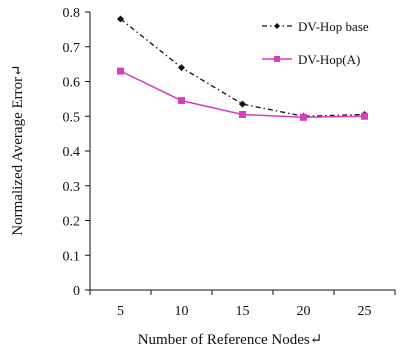 The height and width of the screenshot is (357, 409). Describe the element at coordinates (72, 117) in the screenshot. I see `y-tick-label: 0.5` at that location.